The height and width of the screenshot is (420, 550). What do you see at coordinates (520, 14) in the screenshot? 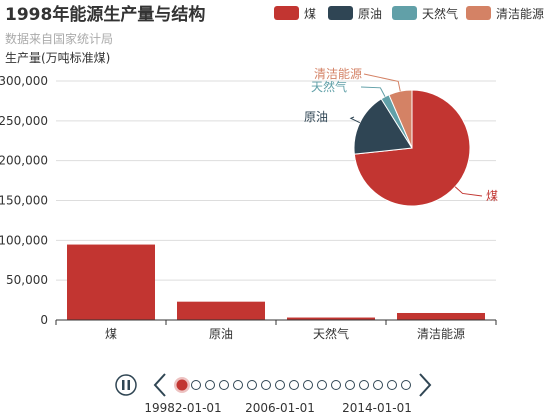
I see `legend-item-3: 清洁能源` at bounding box center [520, 14].